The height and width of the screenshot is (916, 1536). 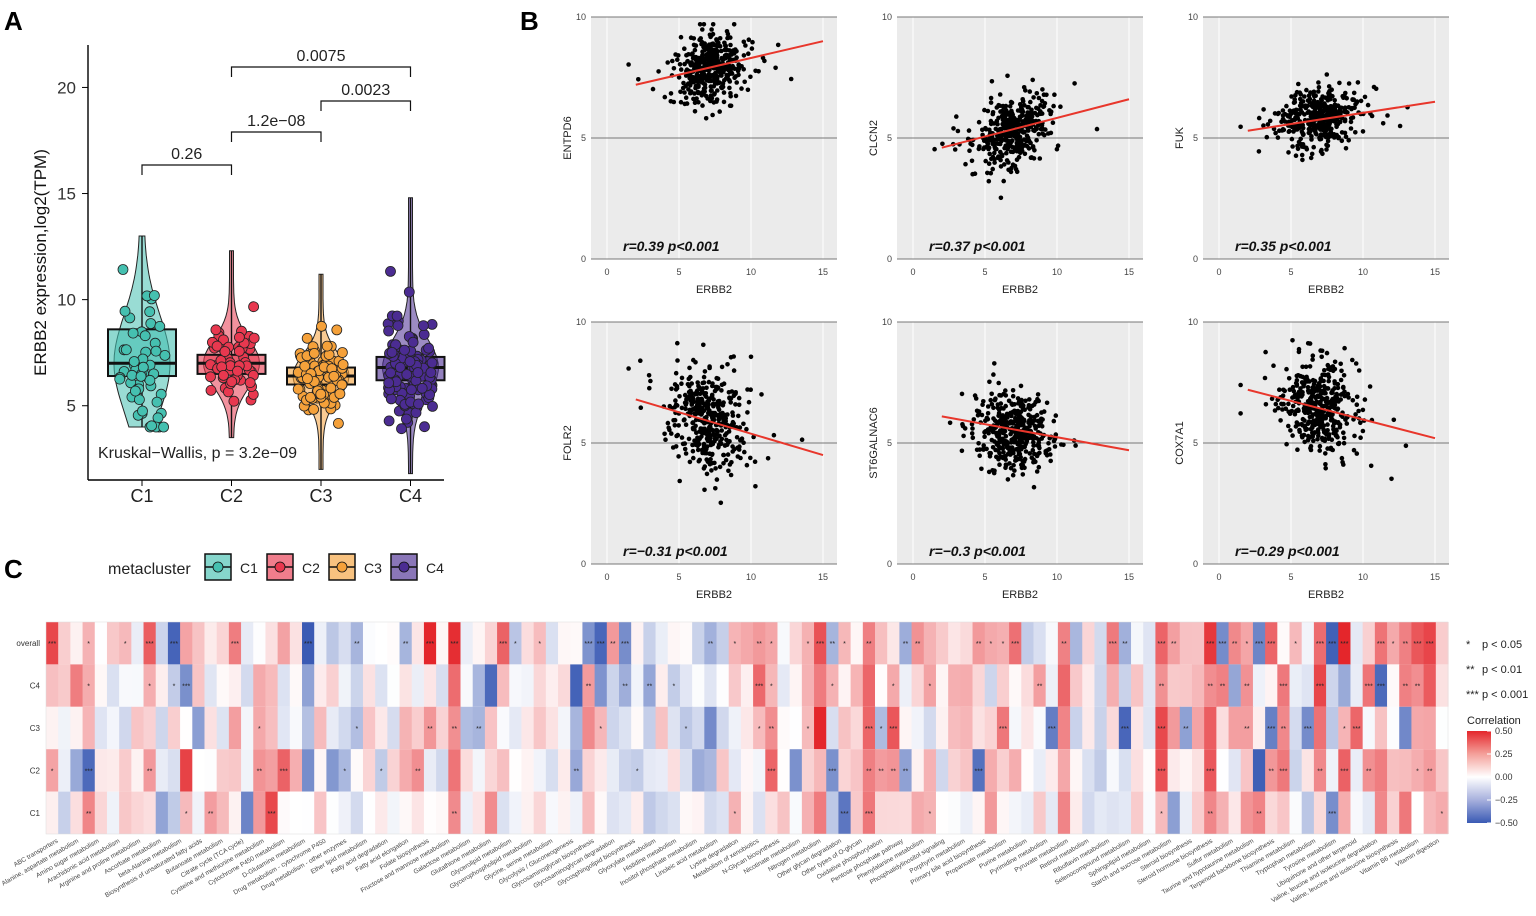 What do you see at coordinates (977, 551) in the screenshot?
I see `correlation-stat: r=−0.3 p<0.001` at bounding box center [977, 551].